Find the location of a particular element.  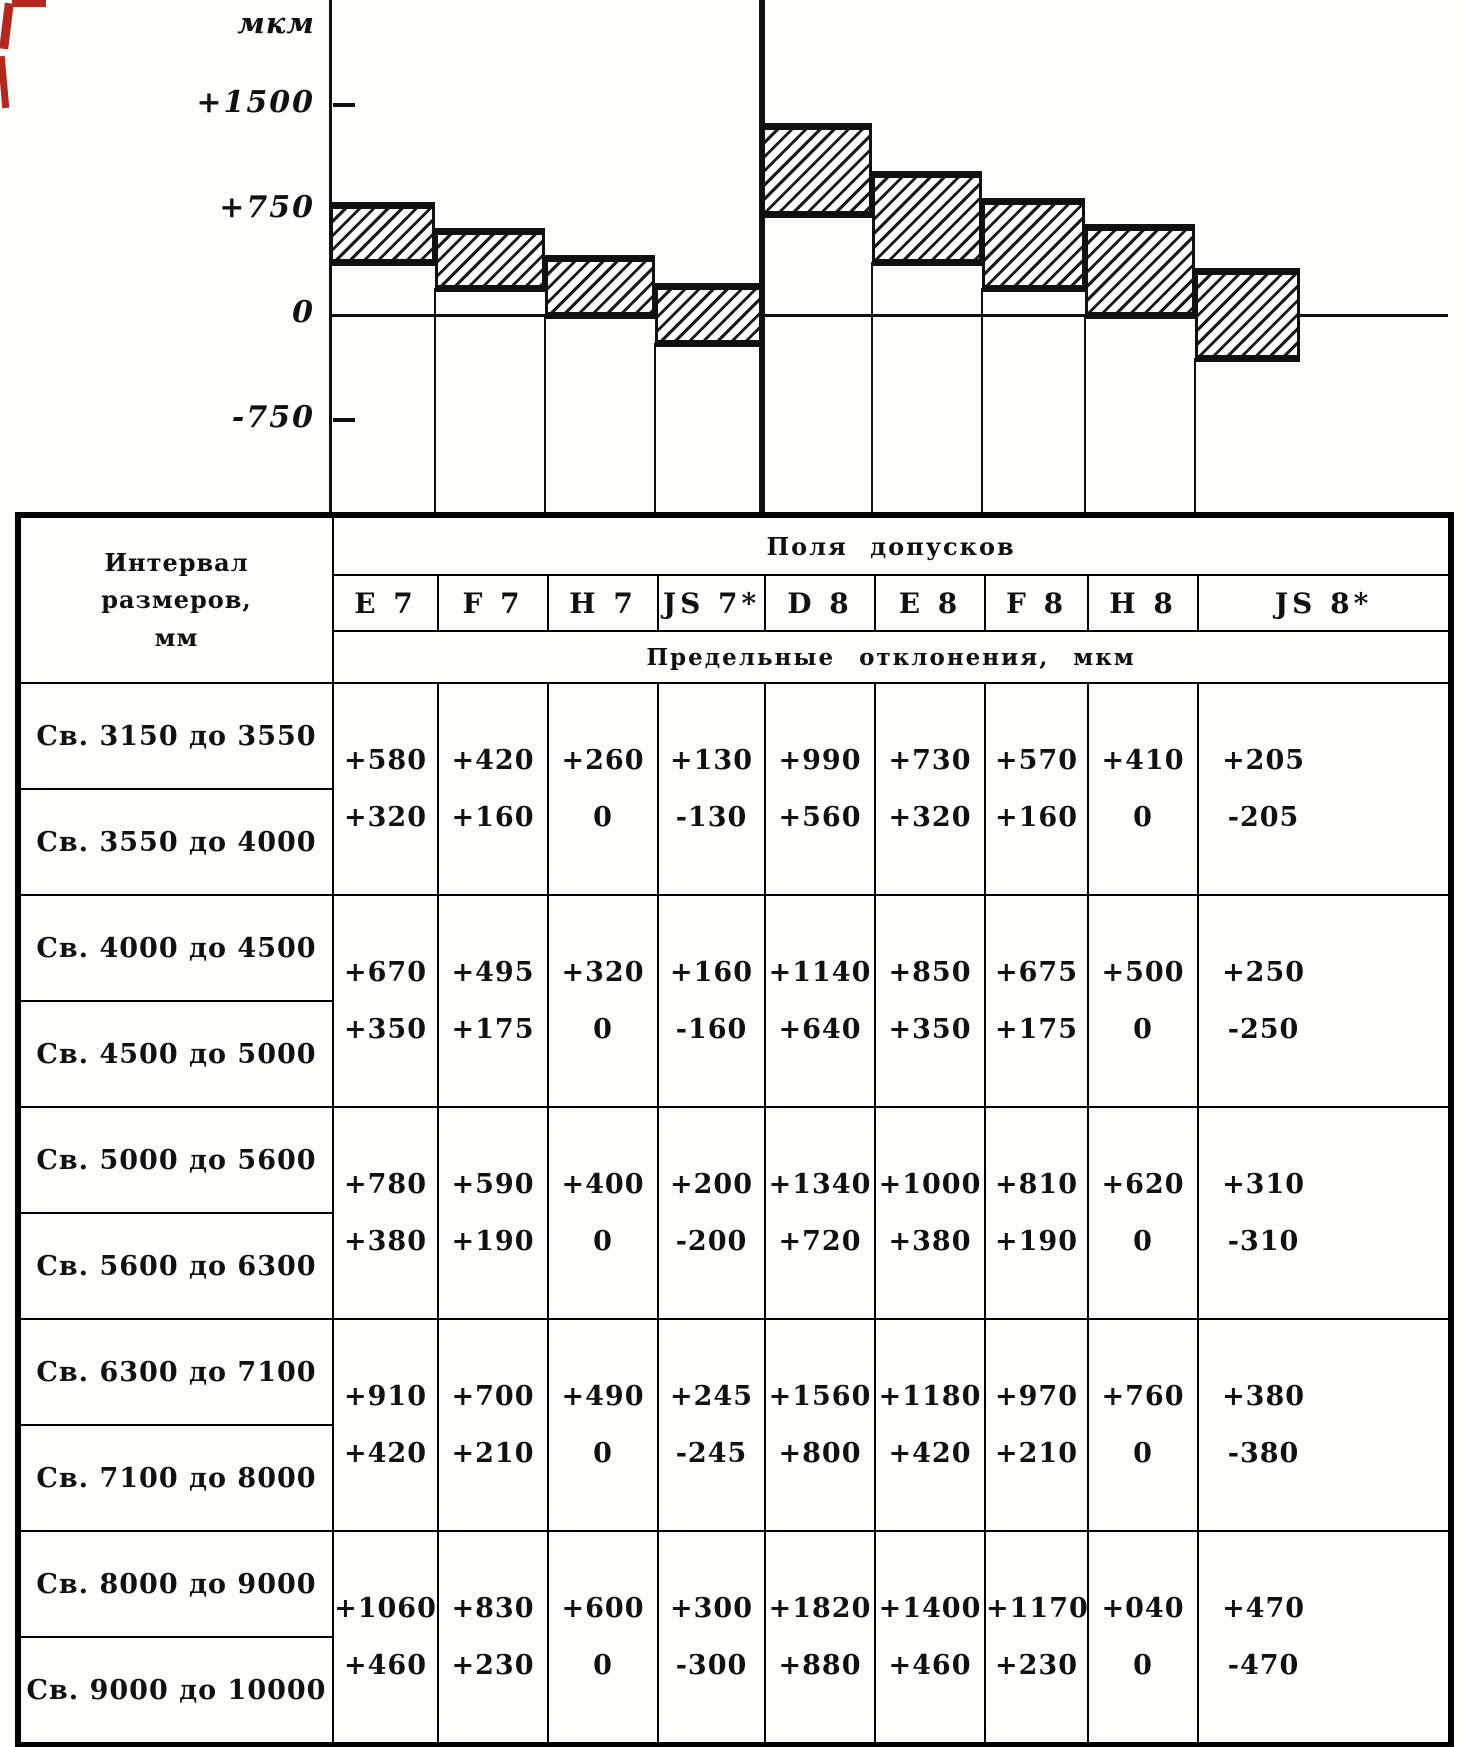

upper-deviation: +250 is located at coordinates (1264, 972).